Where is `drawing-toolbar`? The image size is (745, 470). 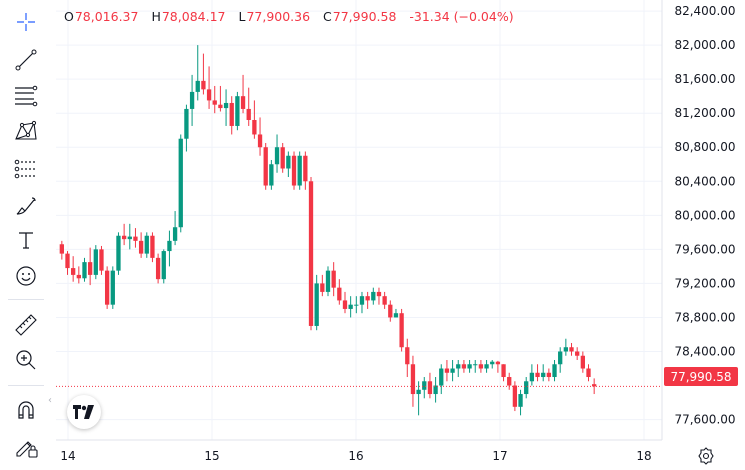 drawing-toolbar is located at coordinates (26, 235).